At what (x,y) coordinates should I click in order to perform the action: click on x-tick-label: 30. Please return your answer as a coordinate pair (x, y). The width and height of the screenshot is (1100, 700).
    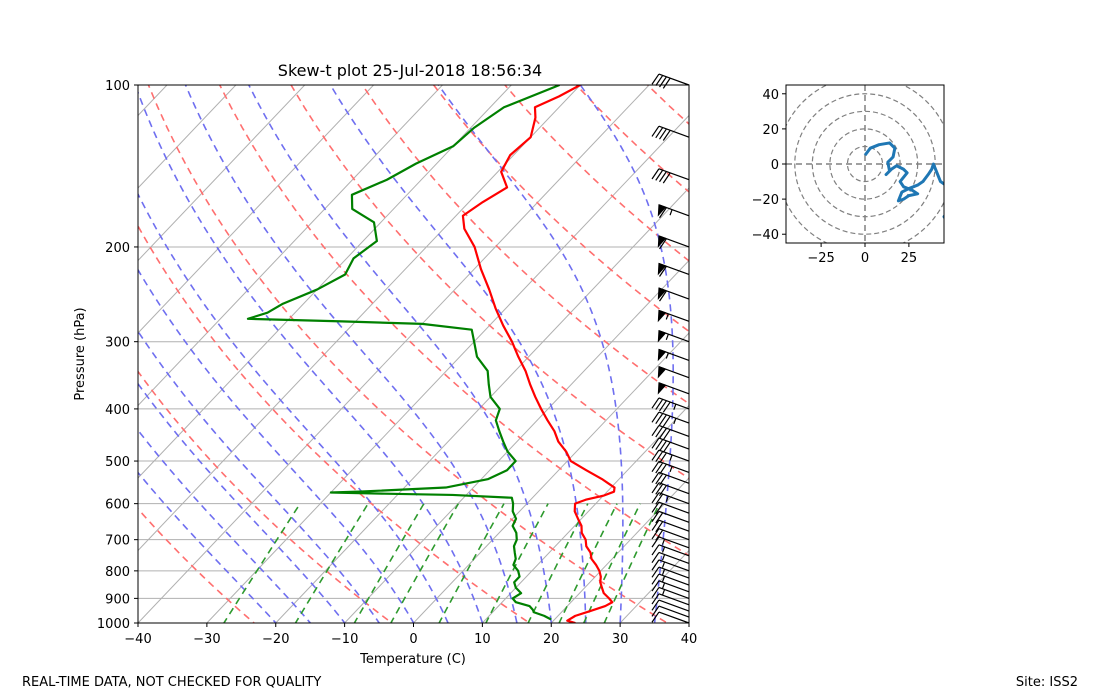
    Looking at the image, I should click on (620, 639).